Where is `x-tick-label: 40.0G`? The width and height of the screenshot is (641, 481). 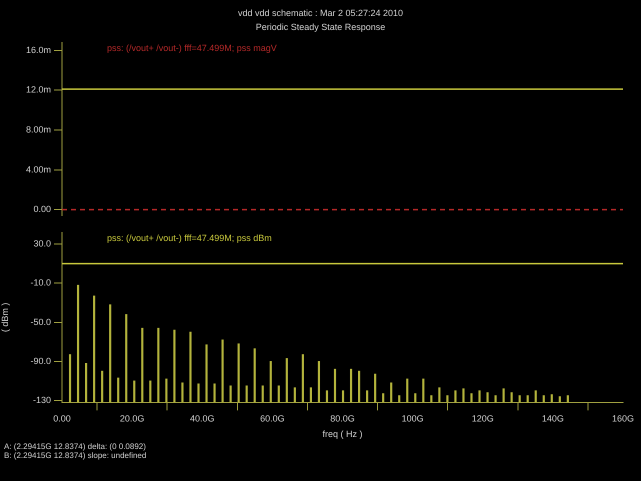
x-tick-label: 40.0G is located at coordinates (202, 418).